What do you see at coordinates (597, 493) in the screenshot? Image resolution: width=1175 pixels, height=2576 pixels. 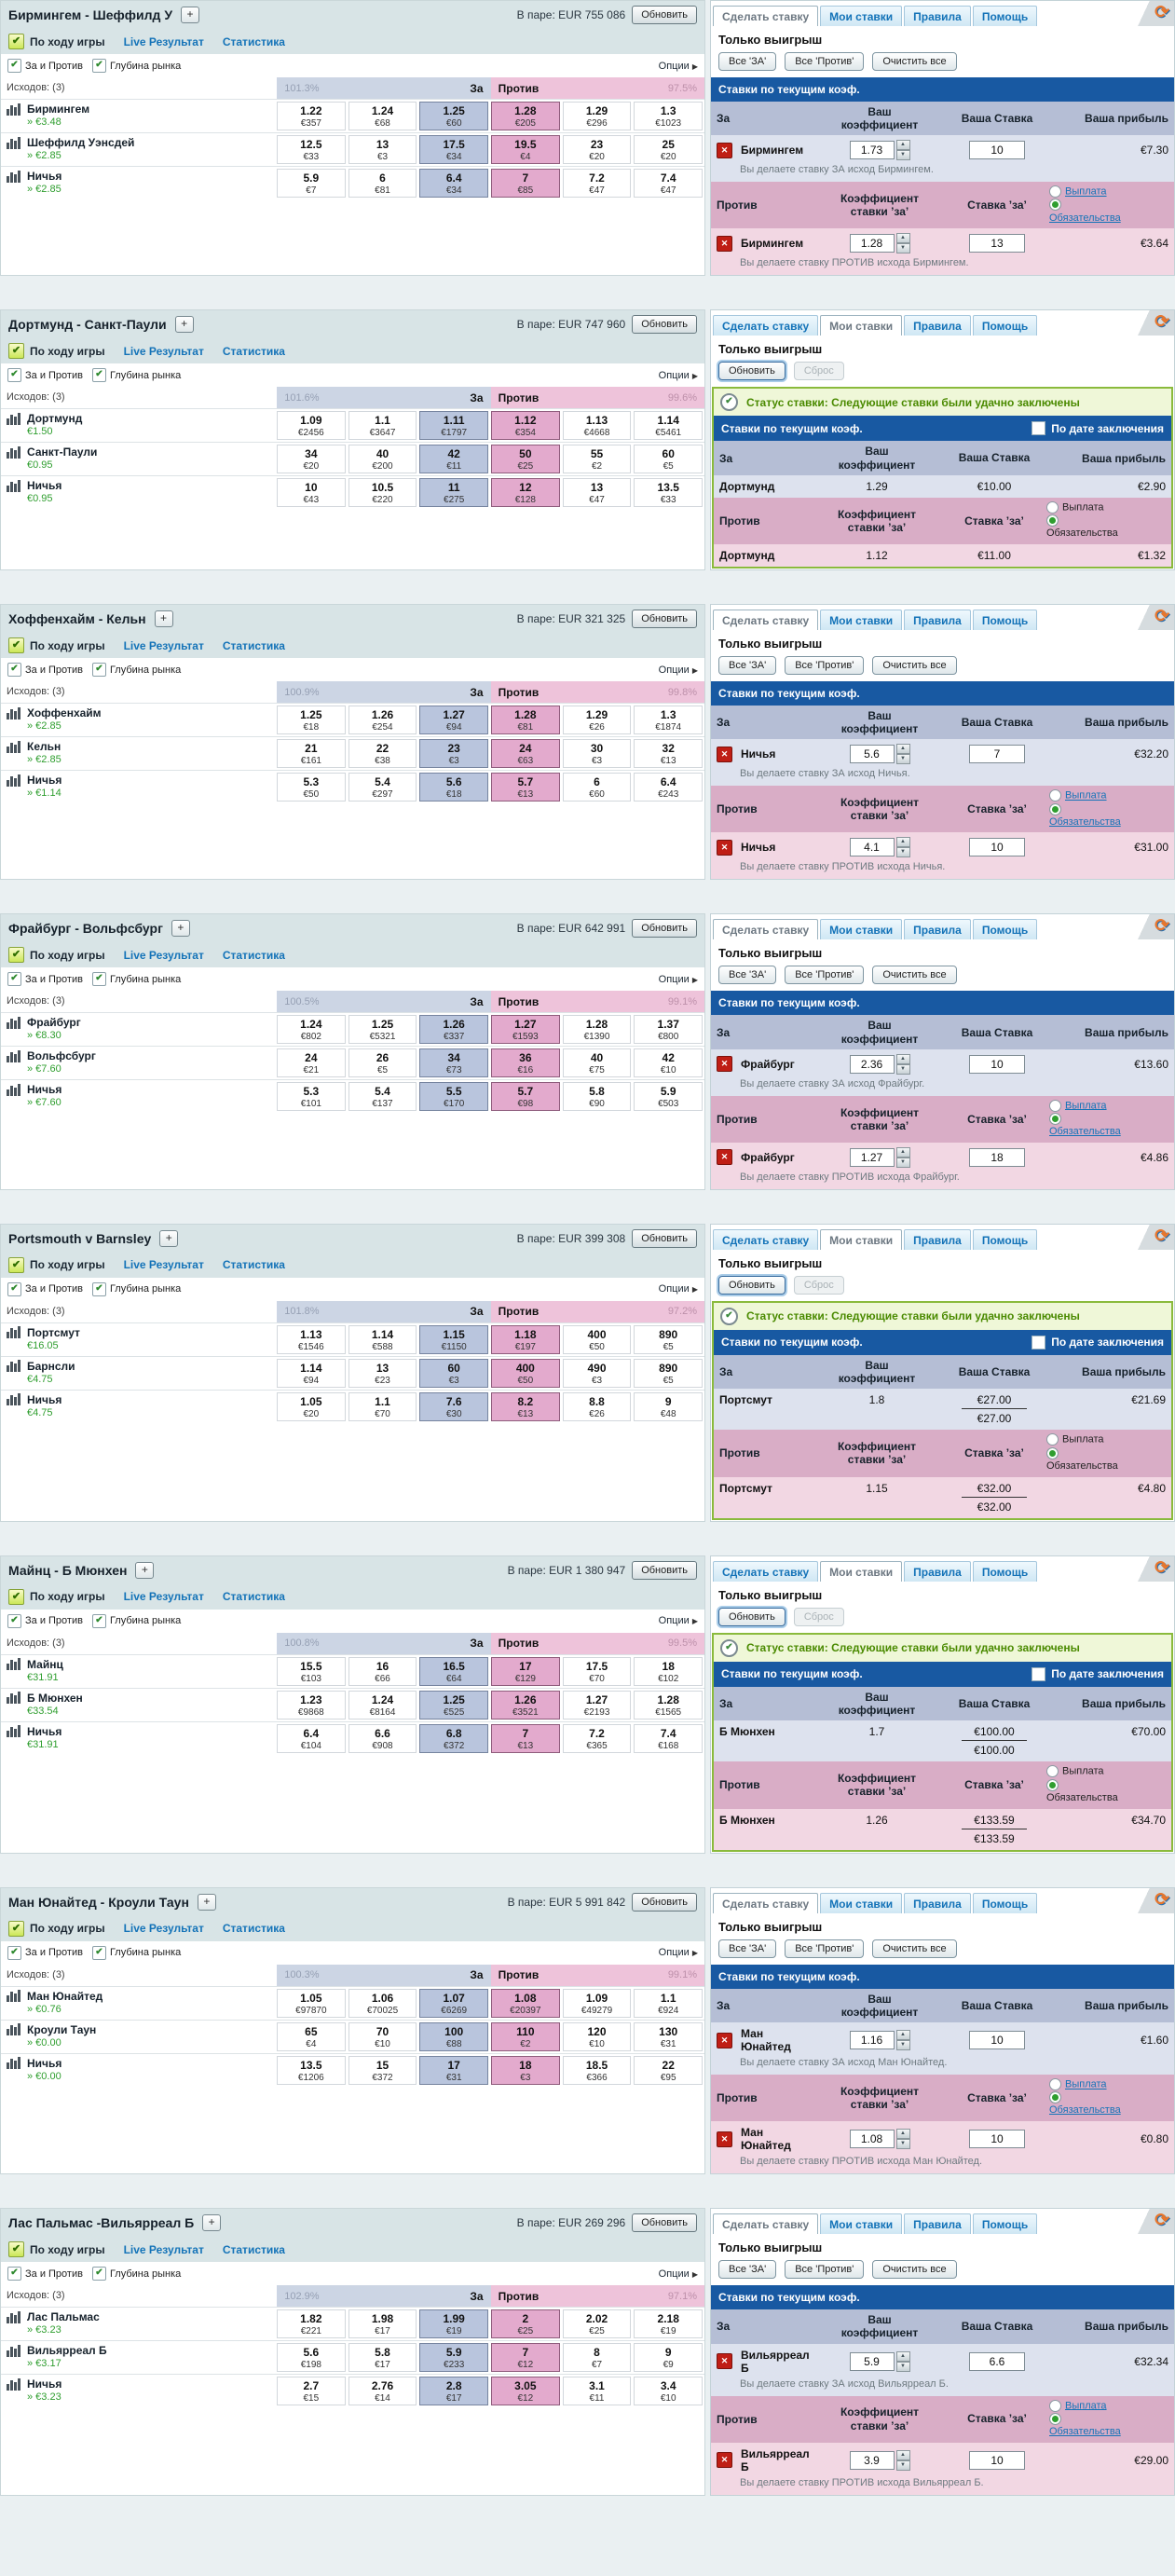 I see `odds-cell: 13 €47` at bounding box center [597, 493].